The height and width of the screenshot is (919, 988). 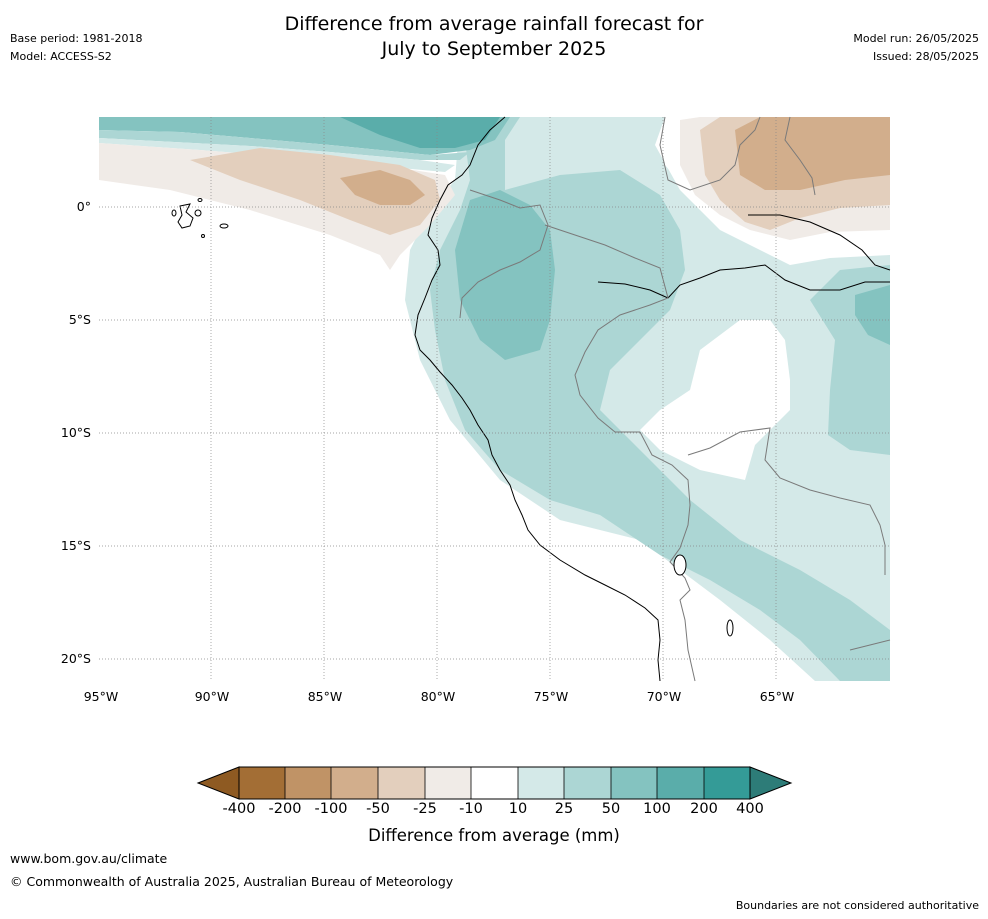 I want to click on colorbar-tick-4: -50, so click(x=378, y=809).